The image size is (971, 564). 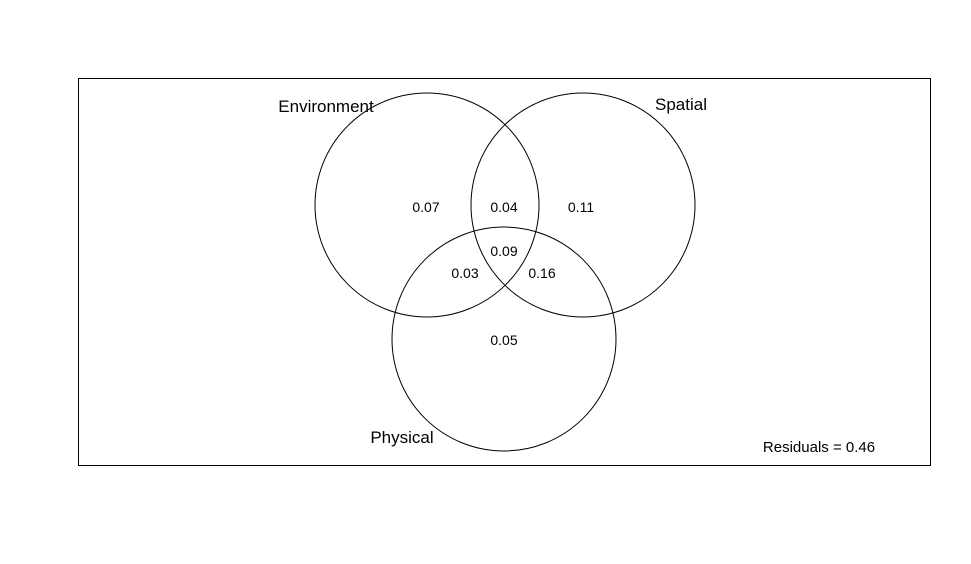 I want to click on physical-circle, so click(x=504, y=339).